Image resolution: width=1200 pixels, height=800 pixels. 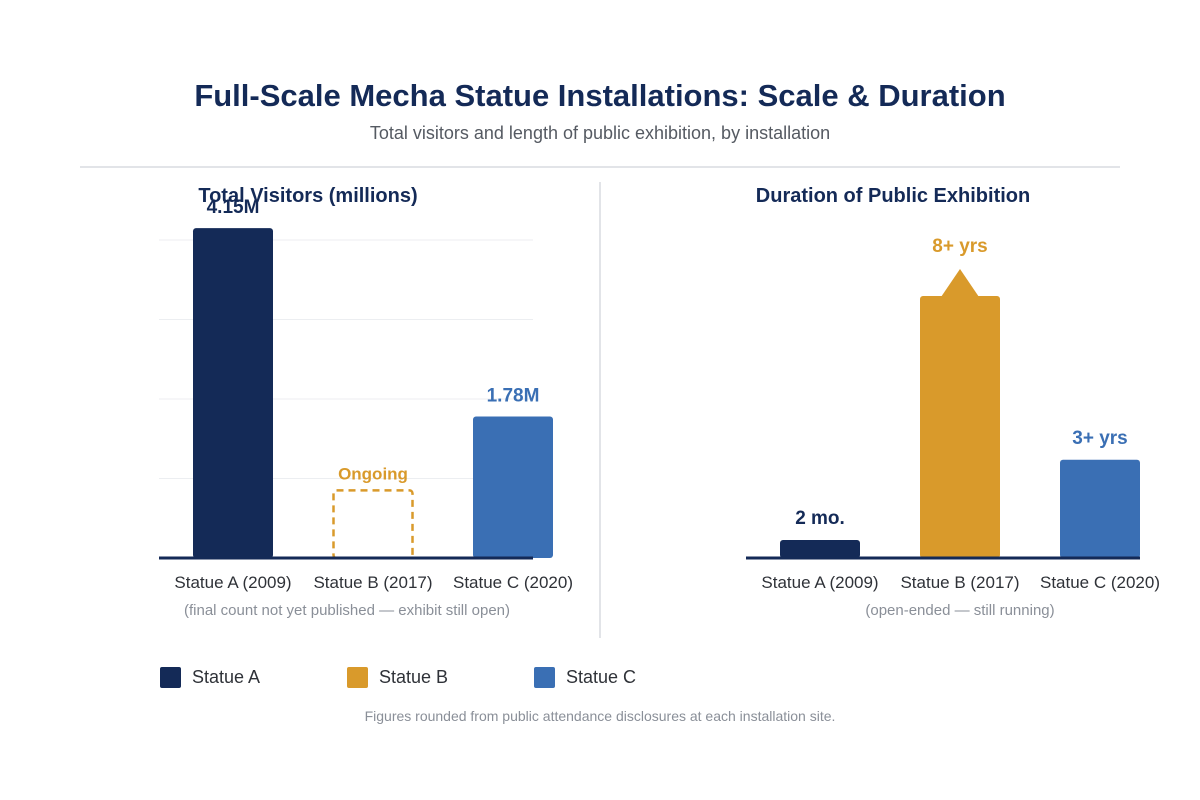 What do you see at coordinates (307, 196) in the screenshot?
I see `chart-title-visitors: Total Visitors (millions)` at bounding box center [307, 196].